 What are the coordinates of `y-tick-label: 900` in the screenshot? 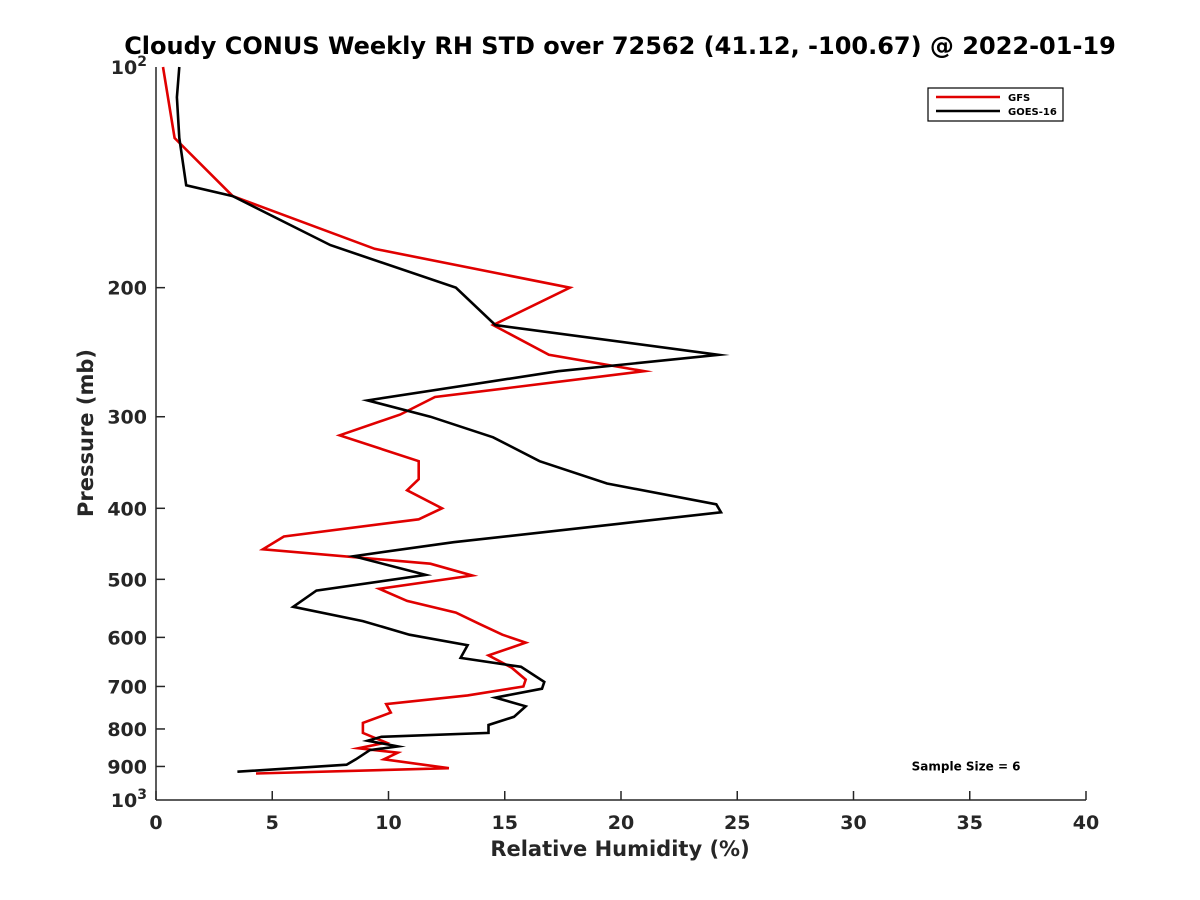 It's located at (127, 767).